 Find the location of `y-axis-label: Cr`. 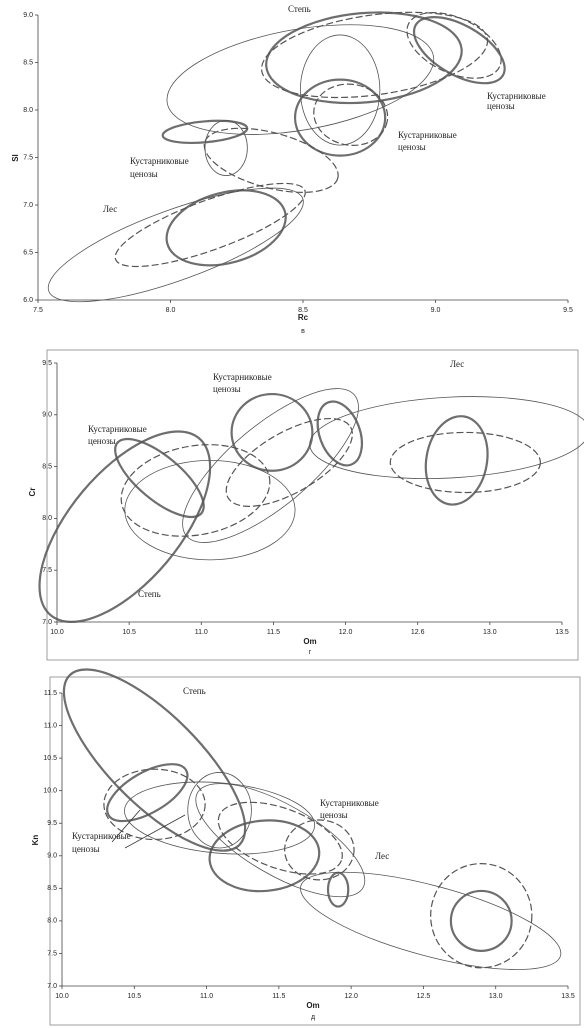

y-axis-label: Cr is located at coordinates (32, 492).